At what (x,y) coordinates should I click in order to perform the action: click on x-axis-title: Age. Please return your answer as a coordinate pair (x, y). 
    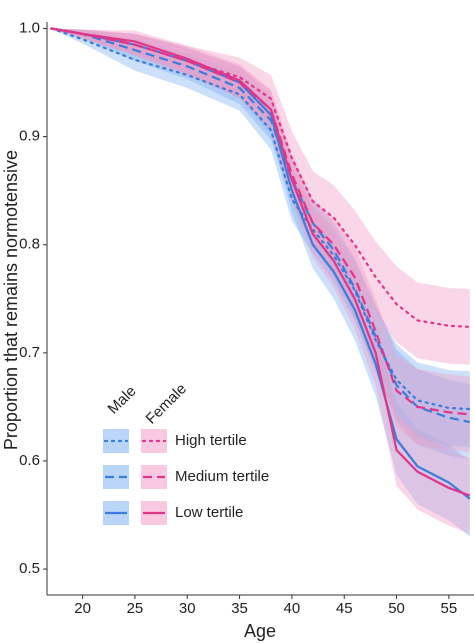
    Looking at the image, I should click on (260, 631).